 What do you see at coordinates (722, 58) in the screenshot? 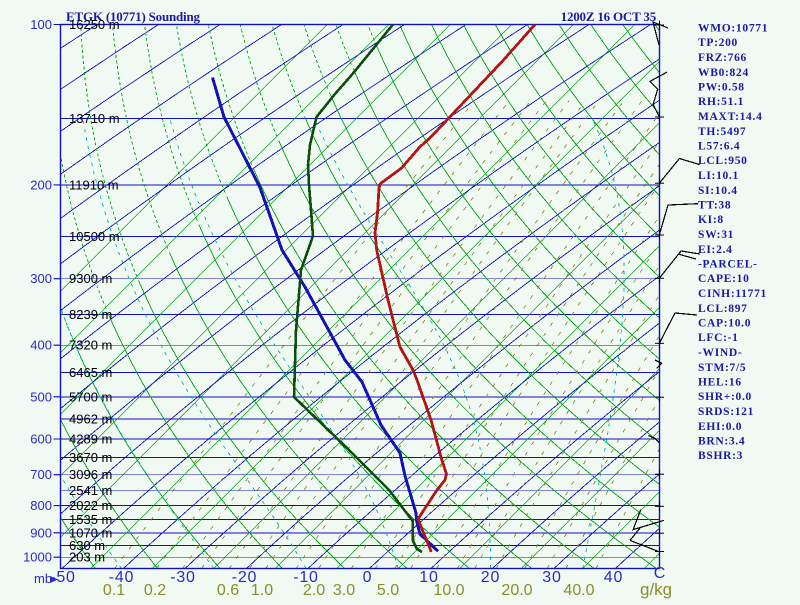
I see `svg-text: FRZ:766` at bounding box center [722, 58].